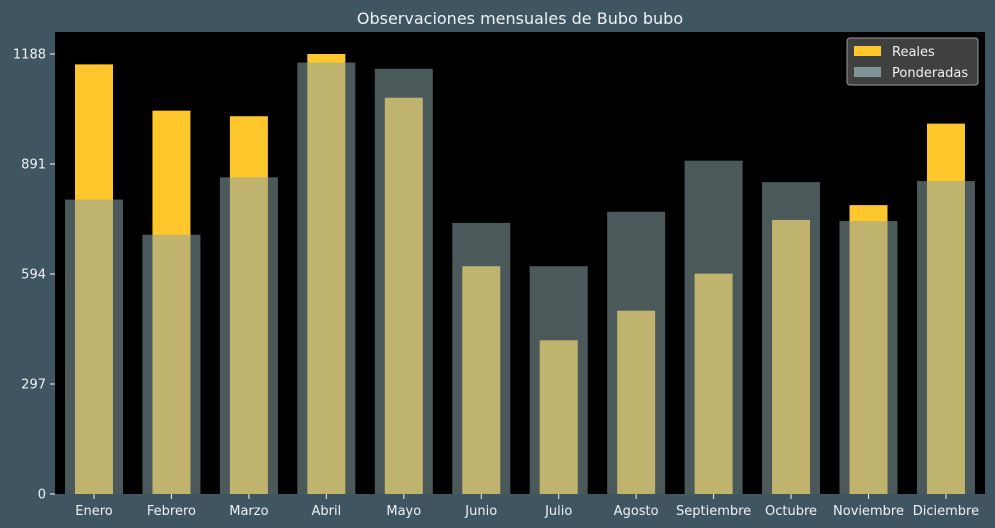 The height and width of the screenshot is (528, 995). What do you see at coordinates (945, 337) in the screenshot?
I see `bar-ponderadas-diciembre` at bounding box center [945, 337].